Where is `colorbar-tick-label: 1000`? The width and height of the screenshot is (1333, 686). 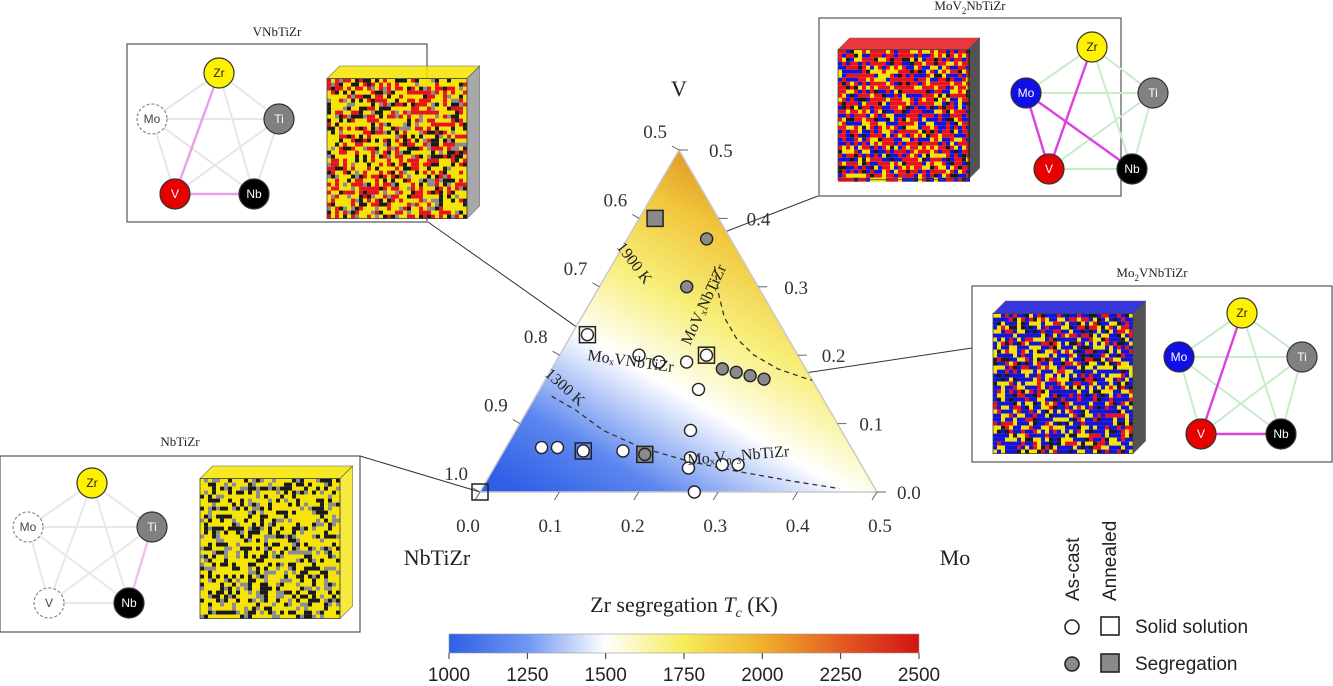
colorbar-tick-label: 1000 is located at coordinates (449, 675).